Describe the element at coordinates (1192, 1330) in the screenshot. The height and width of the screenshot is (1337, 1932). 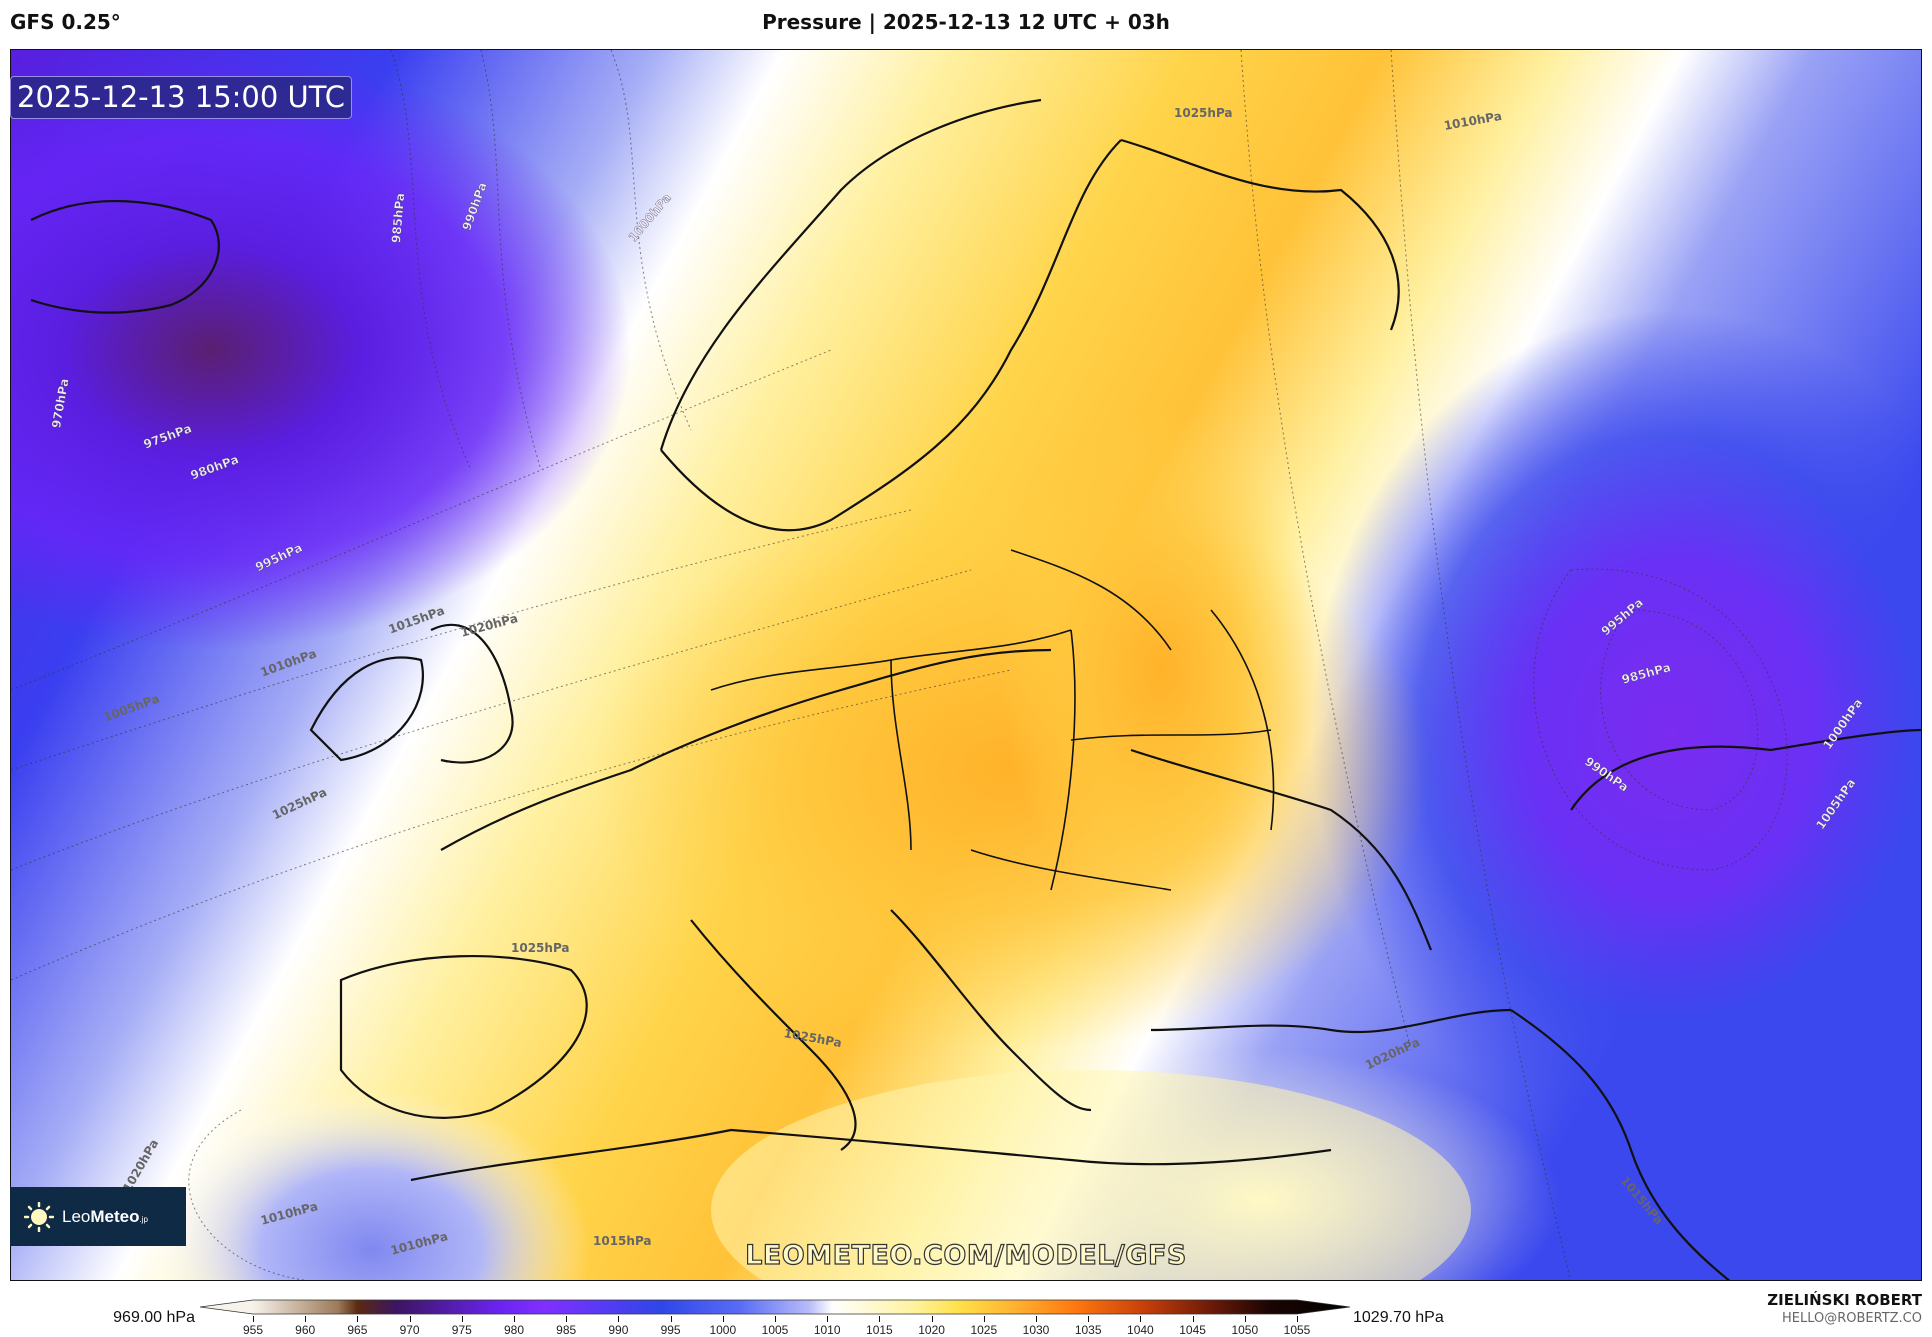
I see `colorbar-tick-label: 1045` at that location.